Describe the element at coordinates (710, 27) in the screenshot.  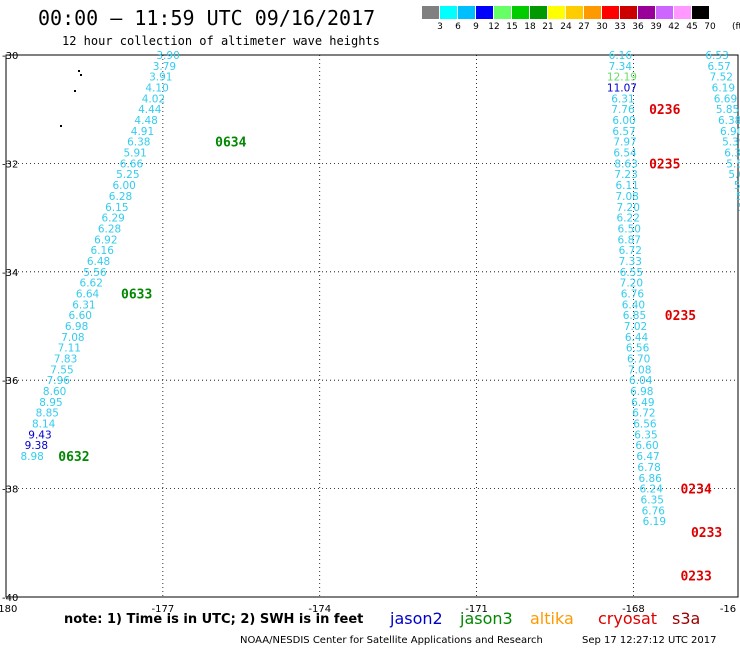
I see `colorbar-tick: 70` at that location.